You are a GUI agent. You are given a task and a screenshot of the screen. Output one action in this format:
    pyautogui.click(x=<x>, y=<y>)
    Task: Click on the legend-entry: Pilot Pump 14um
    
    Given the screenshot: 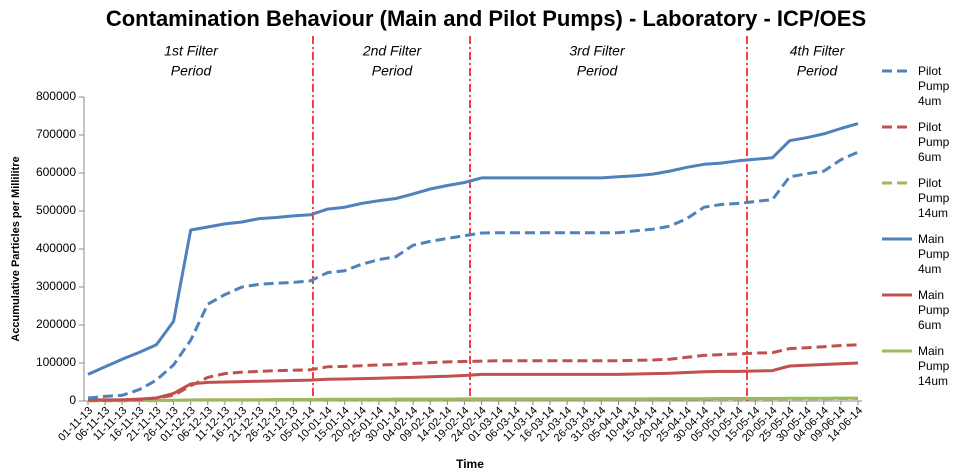 What is the action you would take?
    pyautogui.click(x=925, y=204)
    